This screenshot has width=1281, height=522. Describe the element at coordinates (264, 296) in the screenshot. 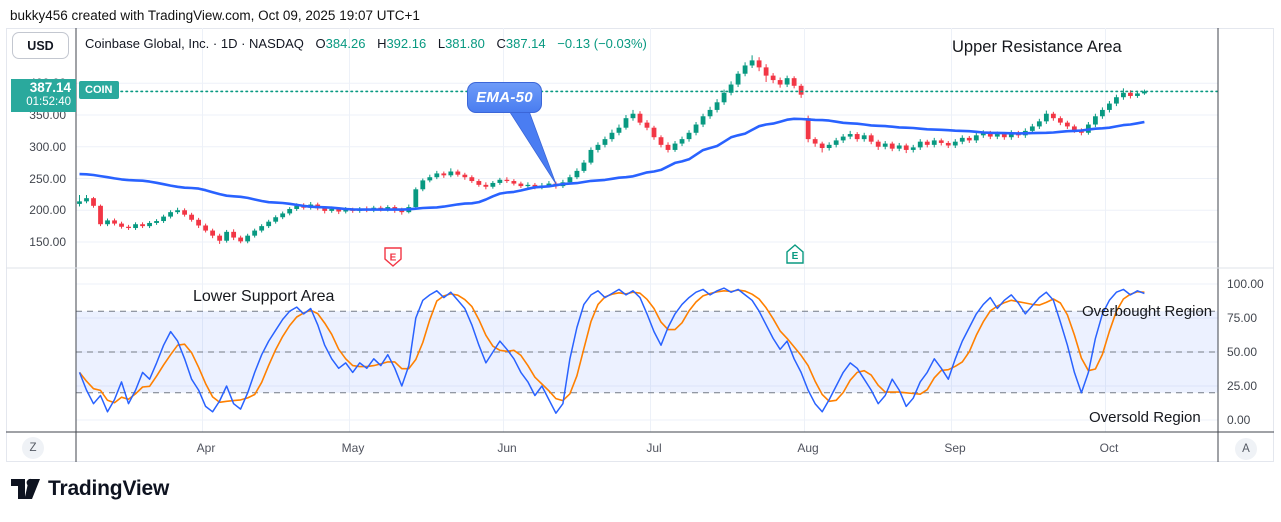

I see `lower-support-annotation: Lower Support Area` at that location.